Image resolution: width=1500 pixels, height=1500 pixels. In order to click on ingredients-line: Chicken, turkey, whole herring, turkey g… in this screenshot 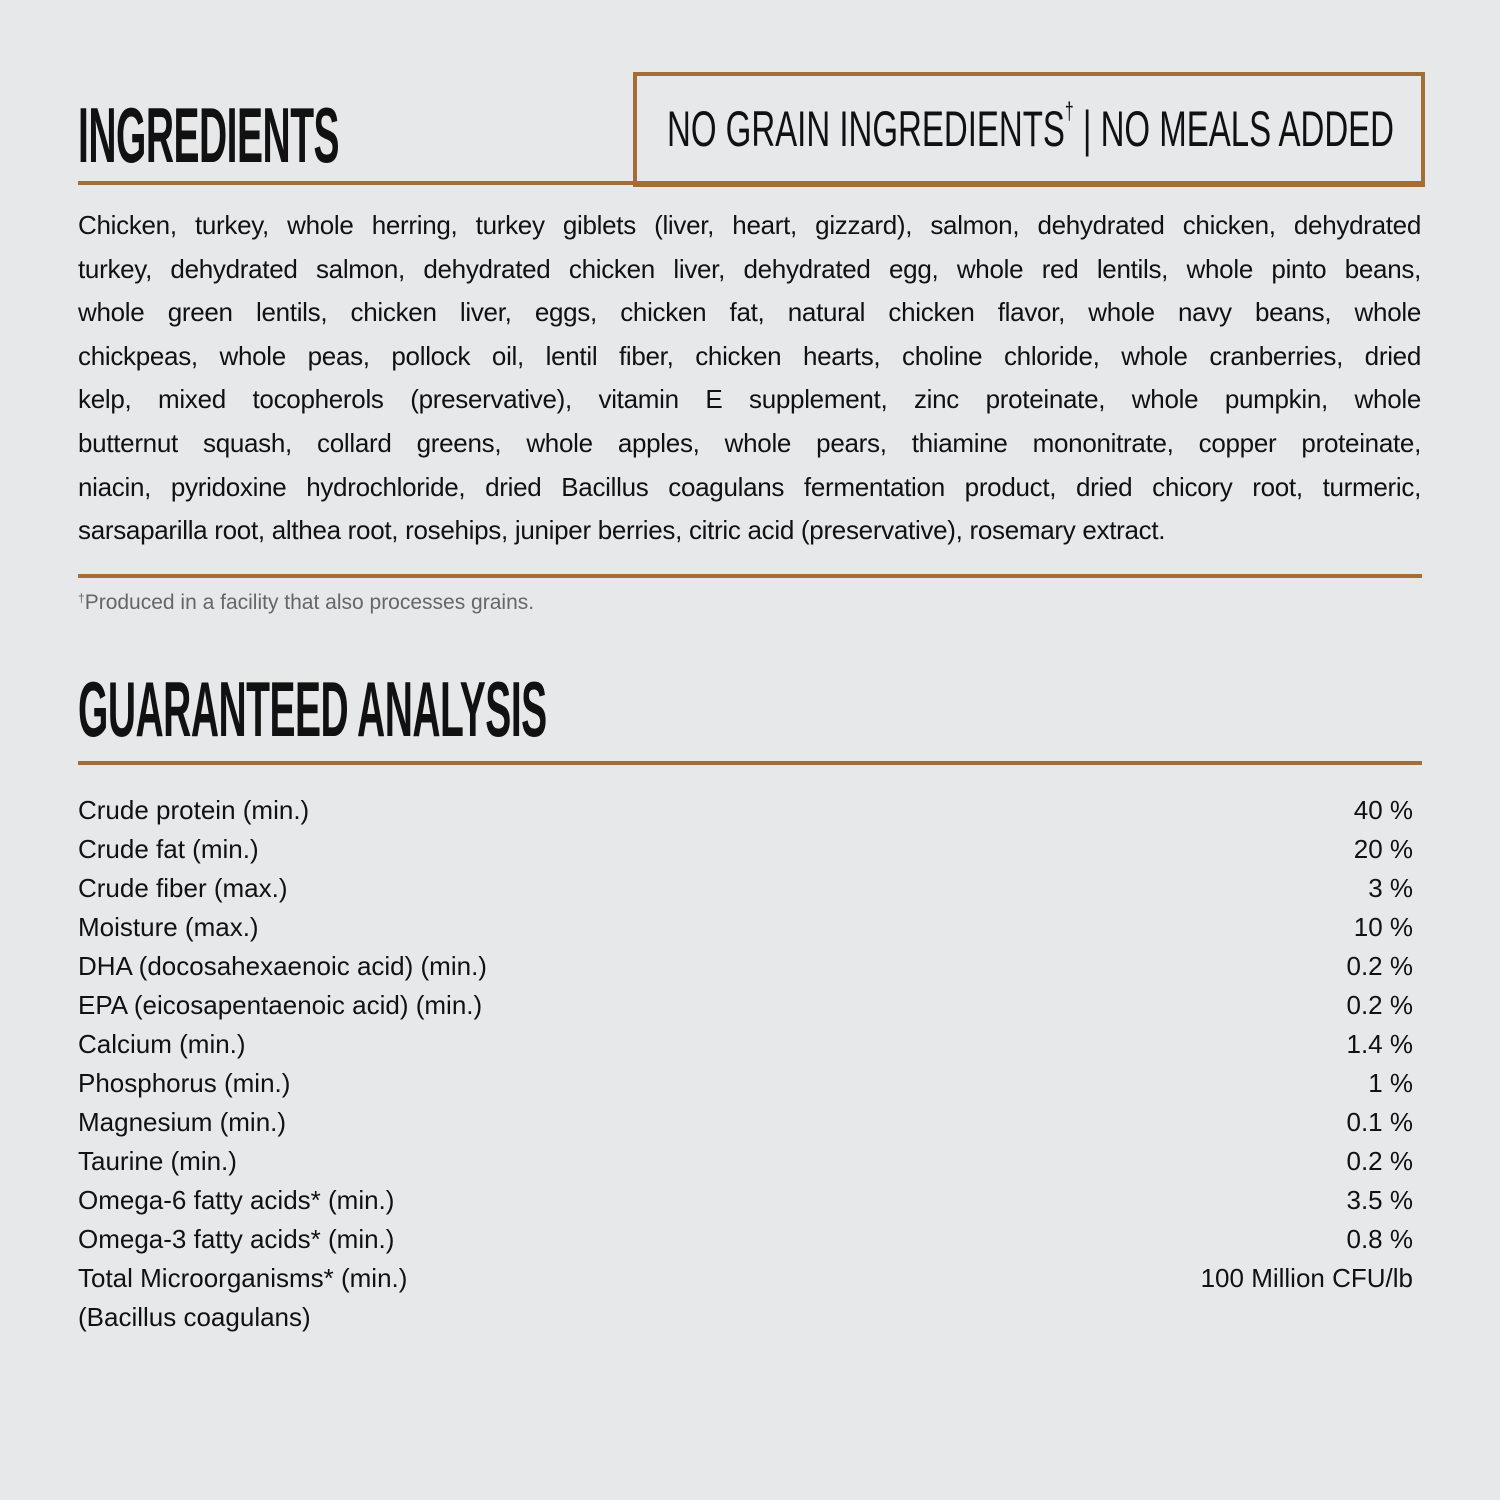, I will do `click(749, 225)`.